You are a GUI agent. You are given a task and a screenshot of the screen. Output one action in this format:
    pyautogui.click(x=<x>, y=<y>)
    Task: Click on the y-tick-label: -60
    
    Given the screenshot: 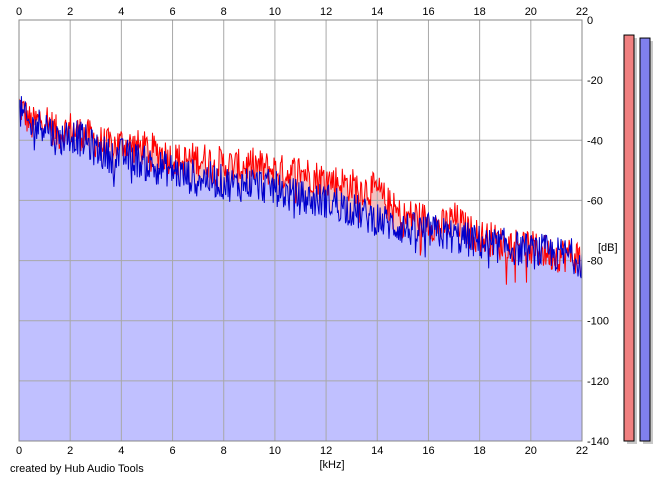 What is the action you would take?
    pyautogui.click(x=595, y=201)
    